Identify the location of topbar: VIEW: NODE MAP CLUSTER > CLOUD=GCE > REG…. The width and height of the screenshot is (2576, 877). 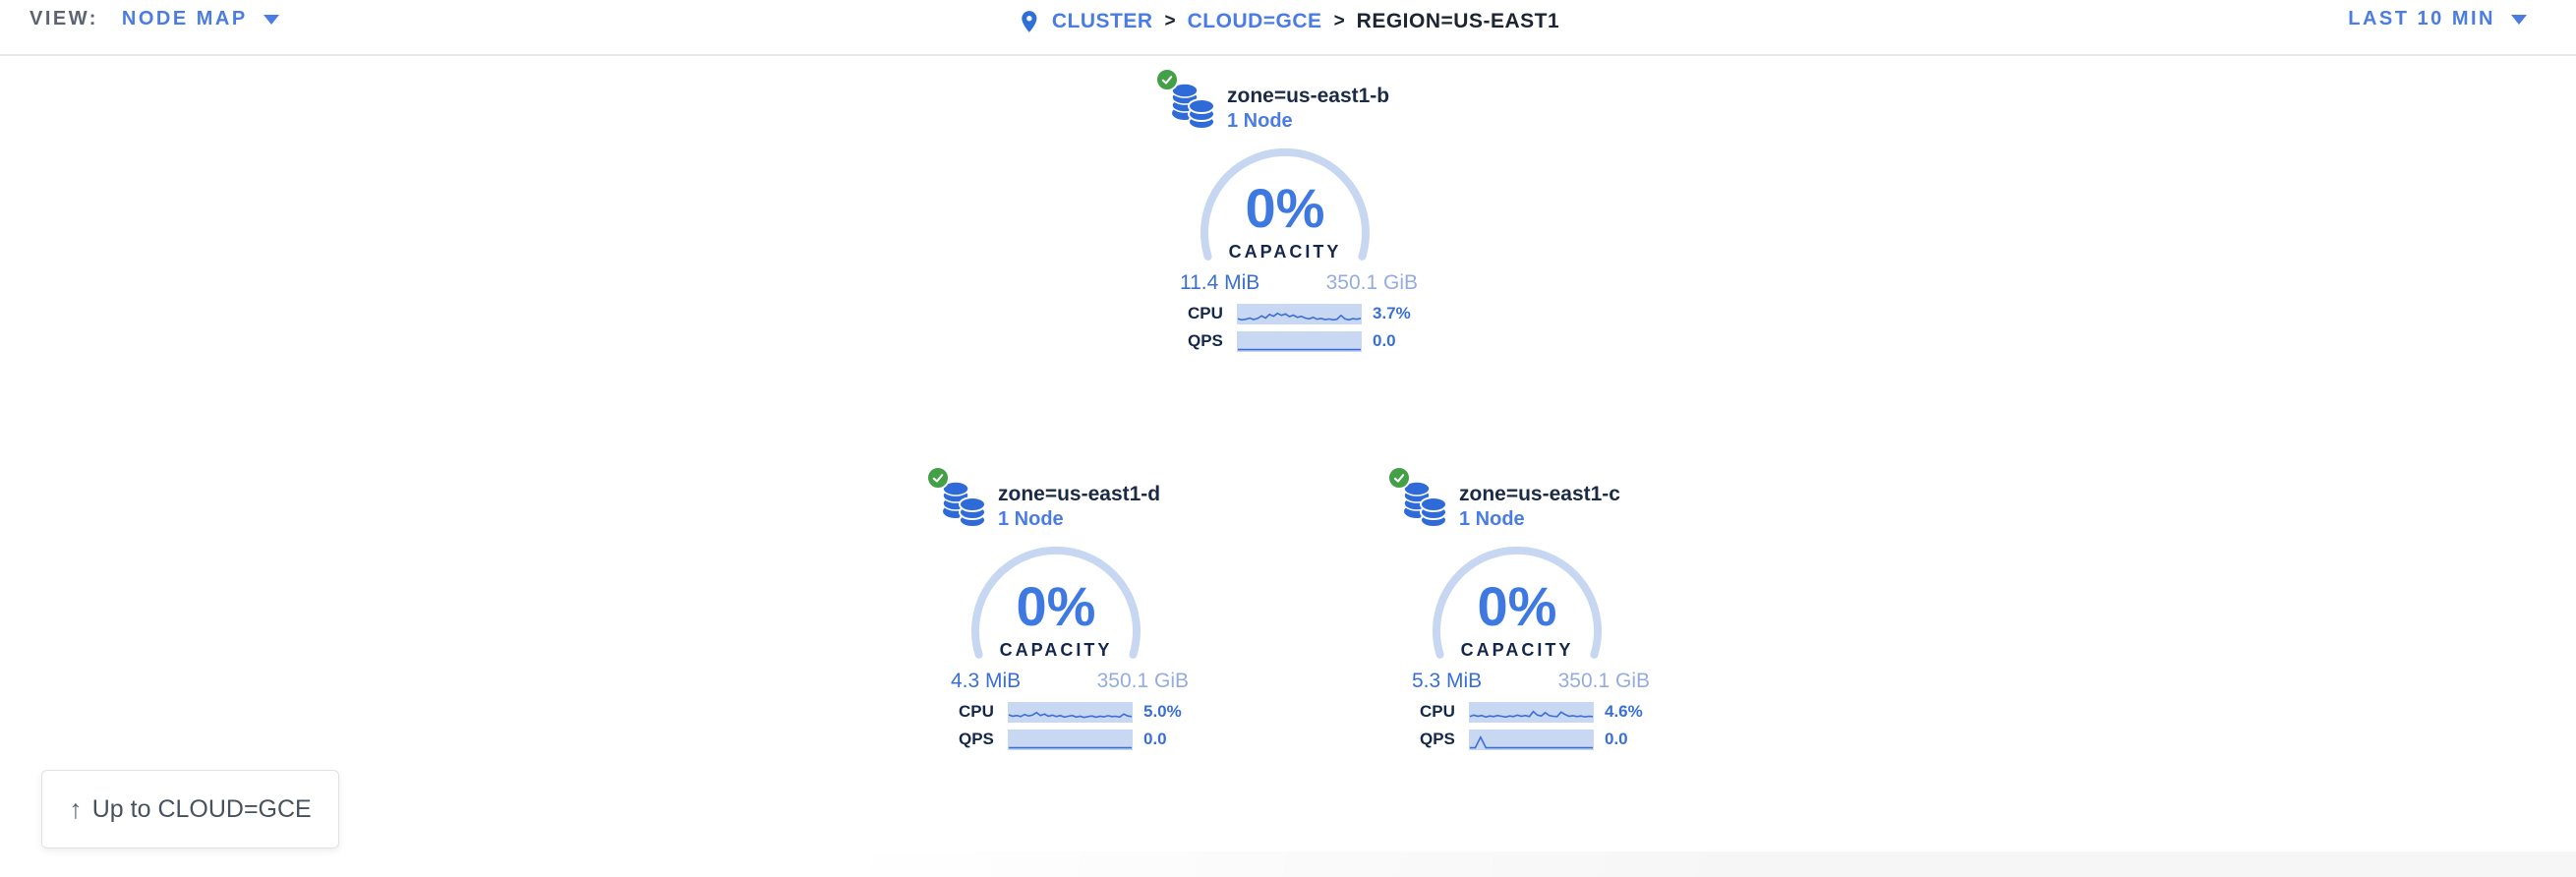
(1288, 21).